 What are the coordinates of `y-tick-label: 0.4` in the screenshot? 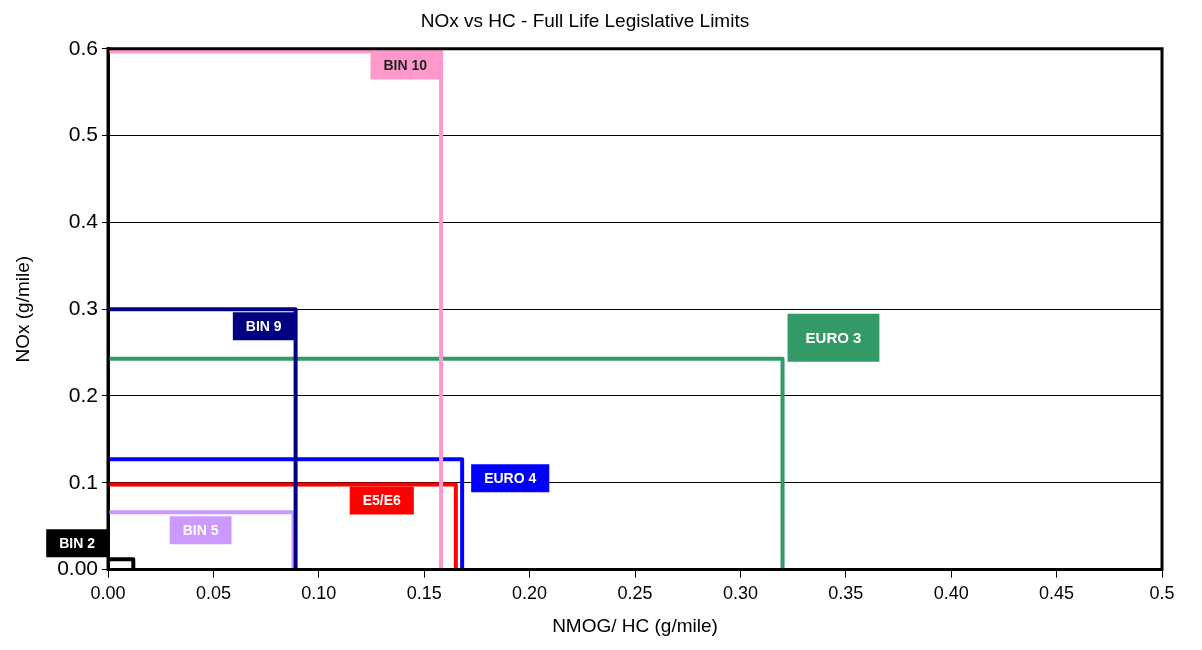 It's located at (83, 221).